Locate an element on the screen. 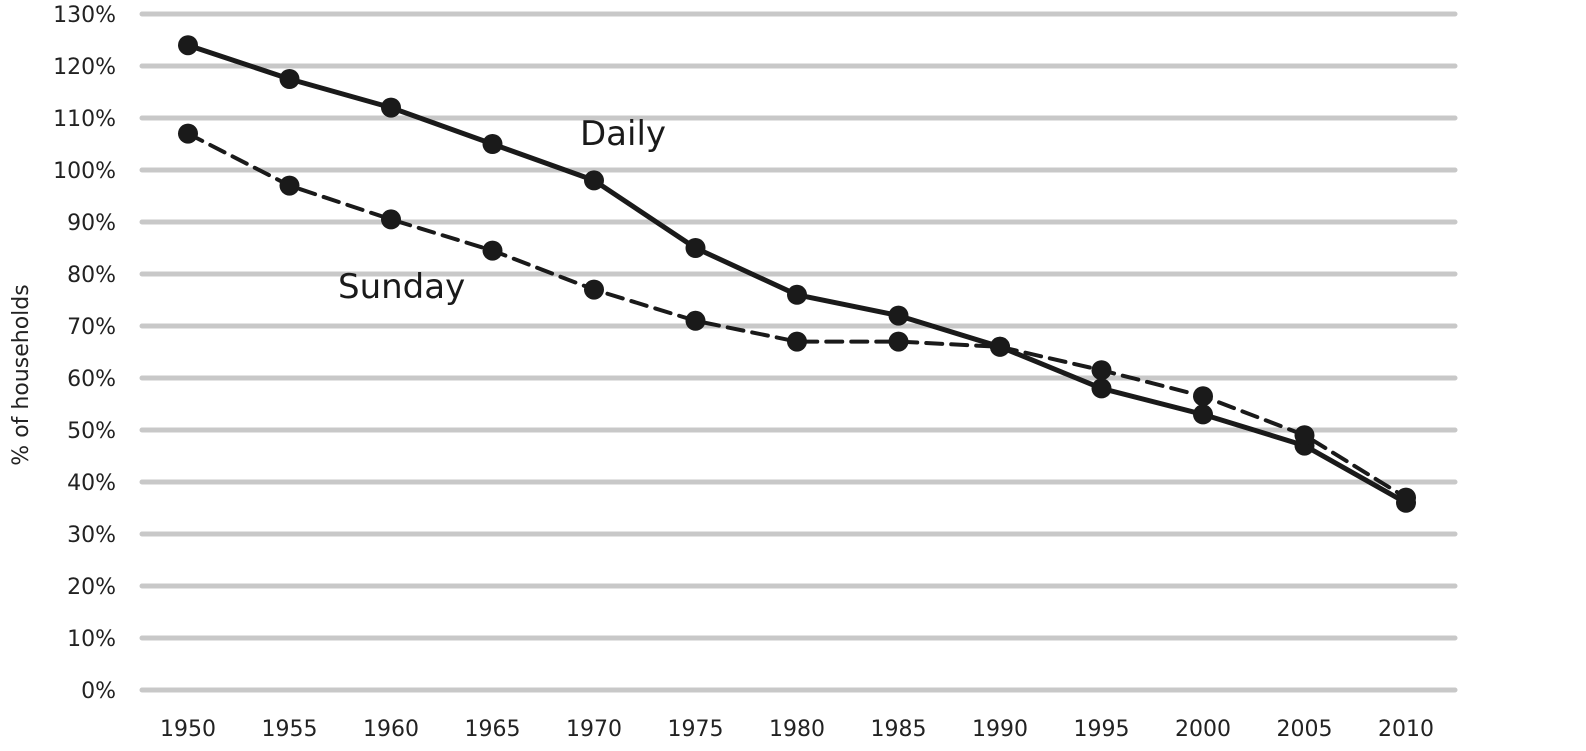 This screenshot has height=751, width=1586. x-tick-label: 1965 is located at coordinates (493, 729).